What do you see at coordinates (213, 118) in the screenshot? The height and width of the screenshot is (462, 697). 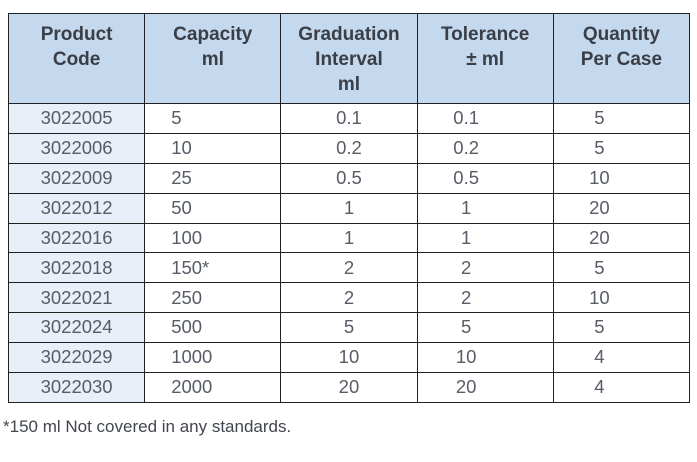 I see `cell-capacity: 5` at bounding box center [213, 118].